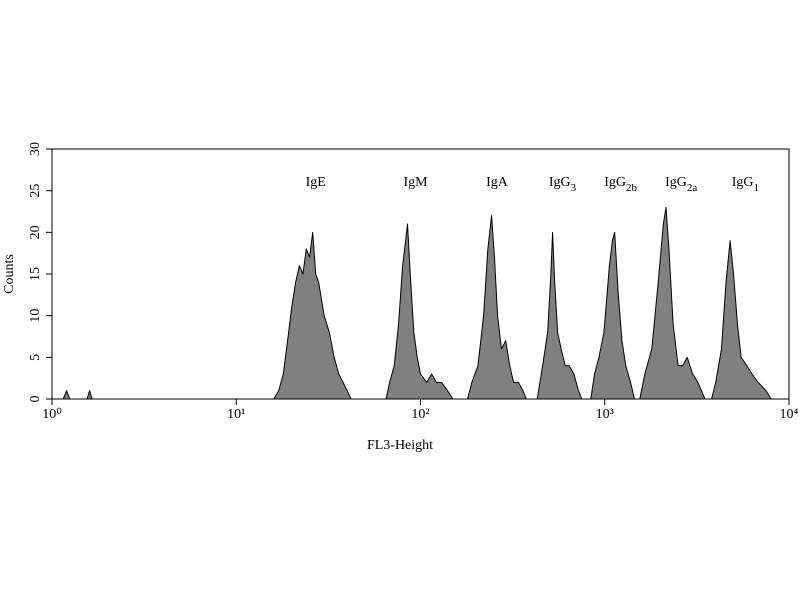 Image resolution: width=800 pixels, height=600 pixels. What do you see at coordinates (35, 274) in the screenshot?
I see `y-tick-label: 15` at bounding box center [35, 274].